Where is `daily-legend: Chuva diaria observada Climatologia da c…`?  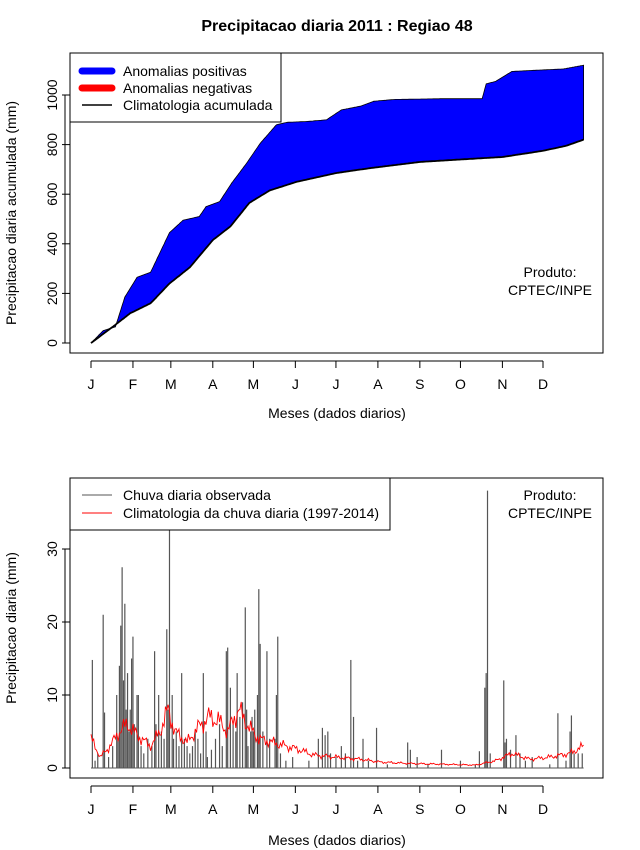 daily-legend: Chuva diaria observada Climatologia da c… is located at coordinates (230, 504).